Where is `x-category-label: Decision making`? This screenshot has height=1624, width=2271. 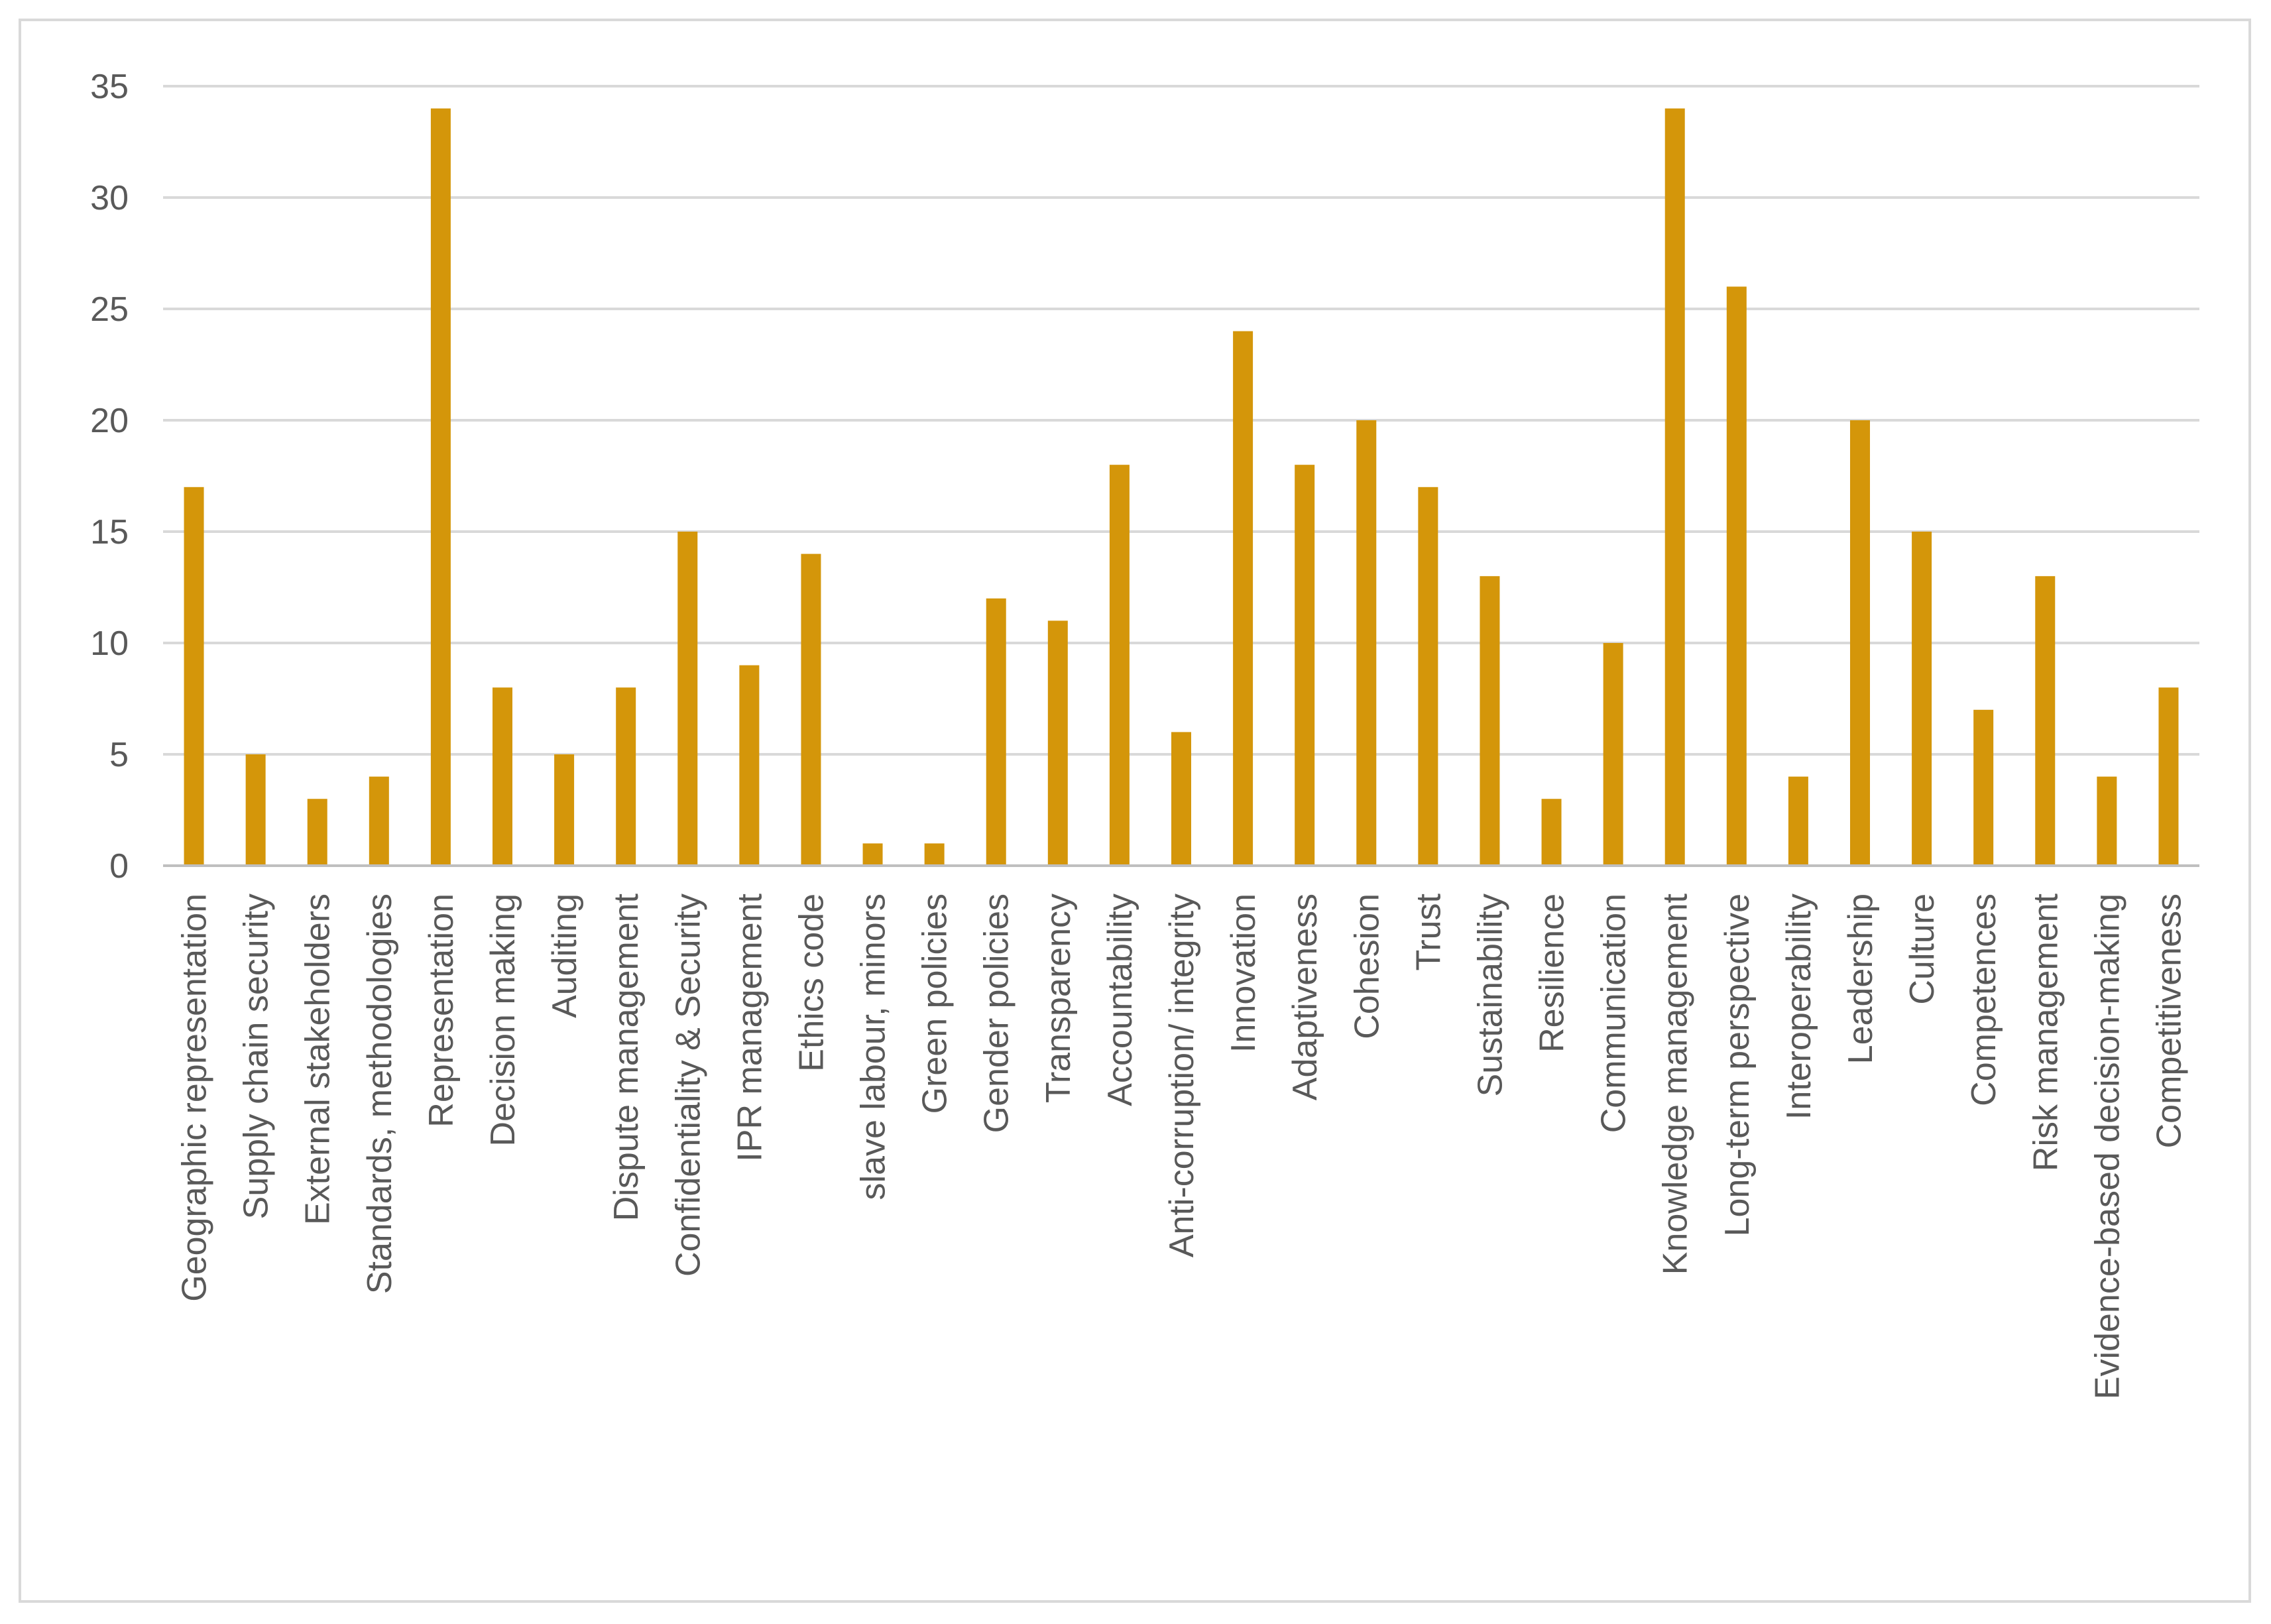
x-category-label: Decision making is located at coordinates (503, 1020).